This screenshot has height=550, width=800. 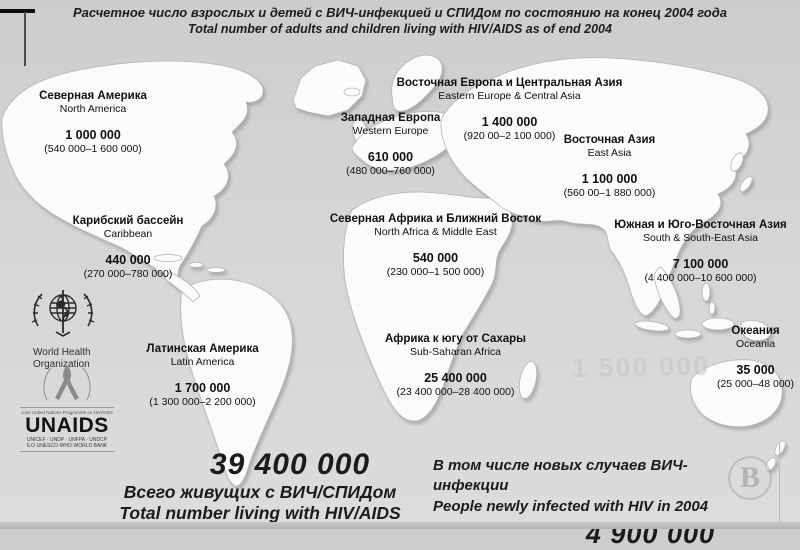 What do you see at coordinates (428, 306) in the screenshot?
I see `map-africa` at bounding box center [428, 306].